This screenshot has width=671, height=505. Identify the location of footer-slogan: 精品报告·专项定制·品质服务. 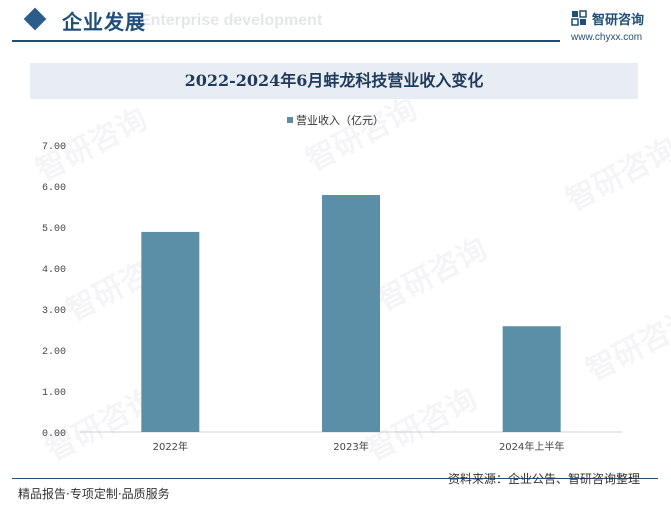
(94, 494).